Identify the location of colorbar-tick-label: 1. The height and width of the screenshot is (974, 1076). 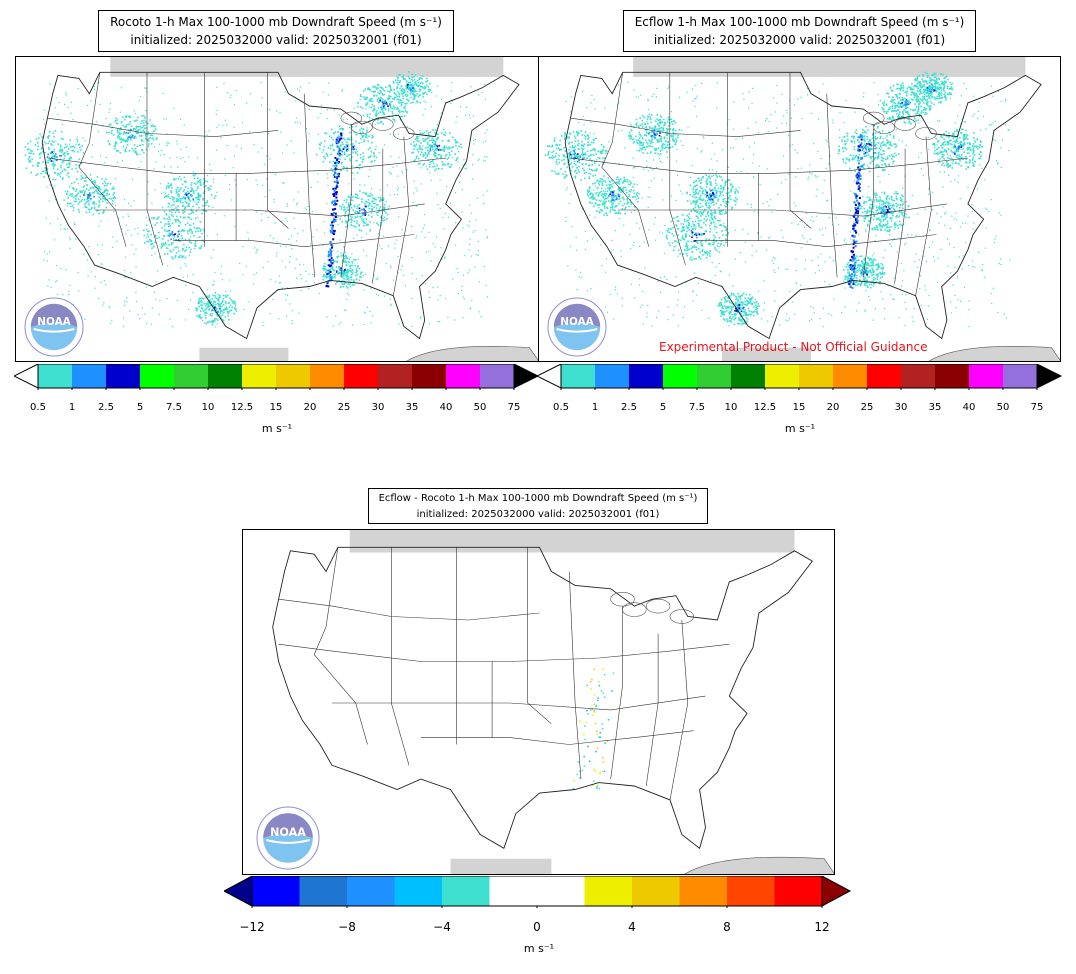
(595, 407).